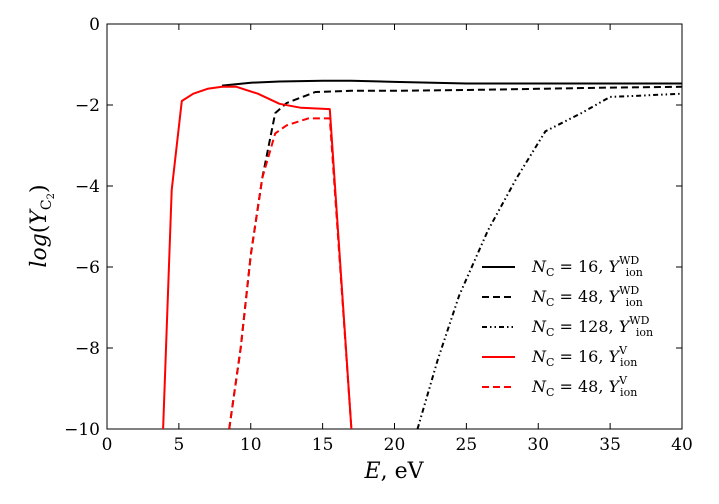 The height and width of the screenshot is (504, 719). Describe the element at coordinates (87, 187) in the screenshot. I see `y-tick-label: −4` at that location.